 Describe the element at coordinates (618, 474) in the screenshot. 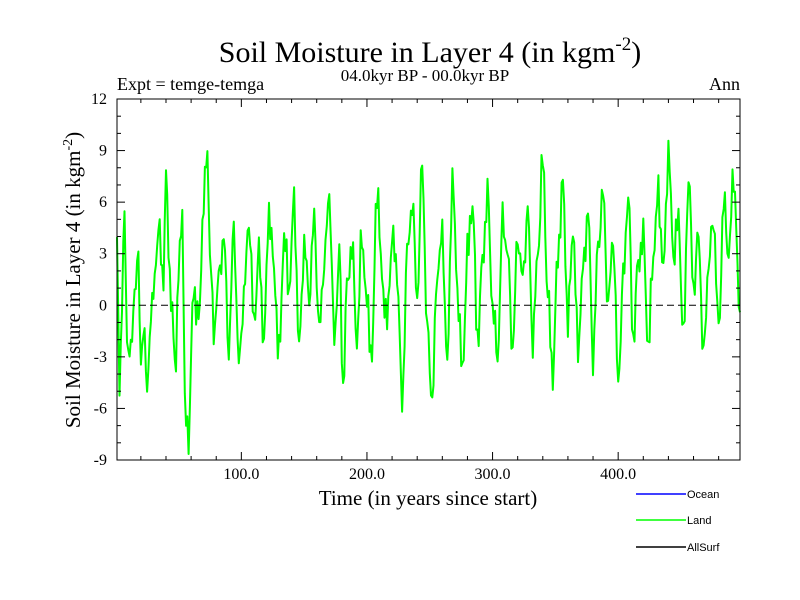

I see `x-tick-label: 400.0` at that location.